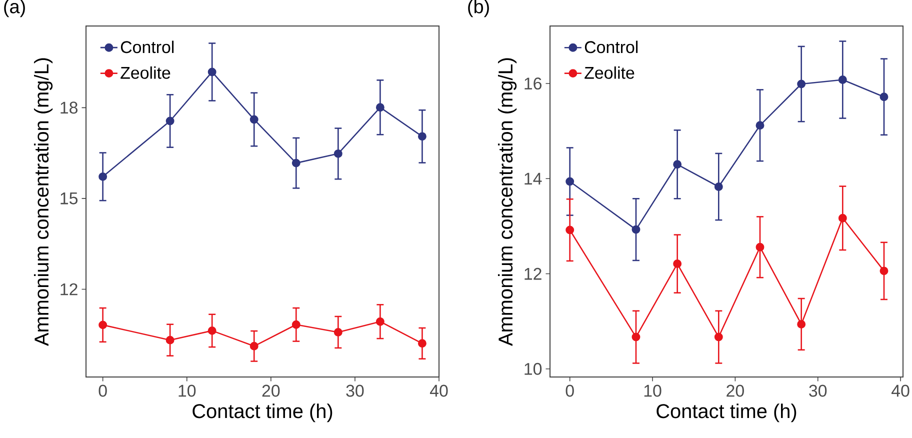  I want to click on y-tick-label: 10, so click(533, 368).